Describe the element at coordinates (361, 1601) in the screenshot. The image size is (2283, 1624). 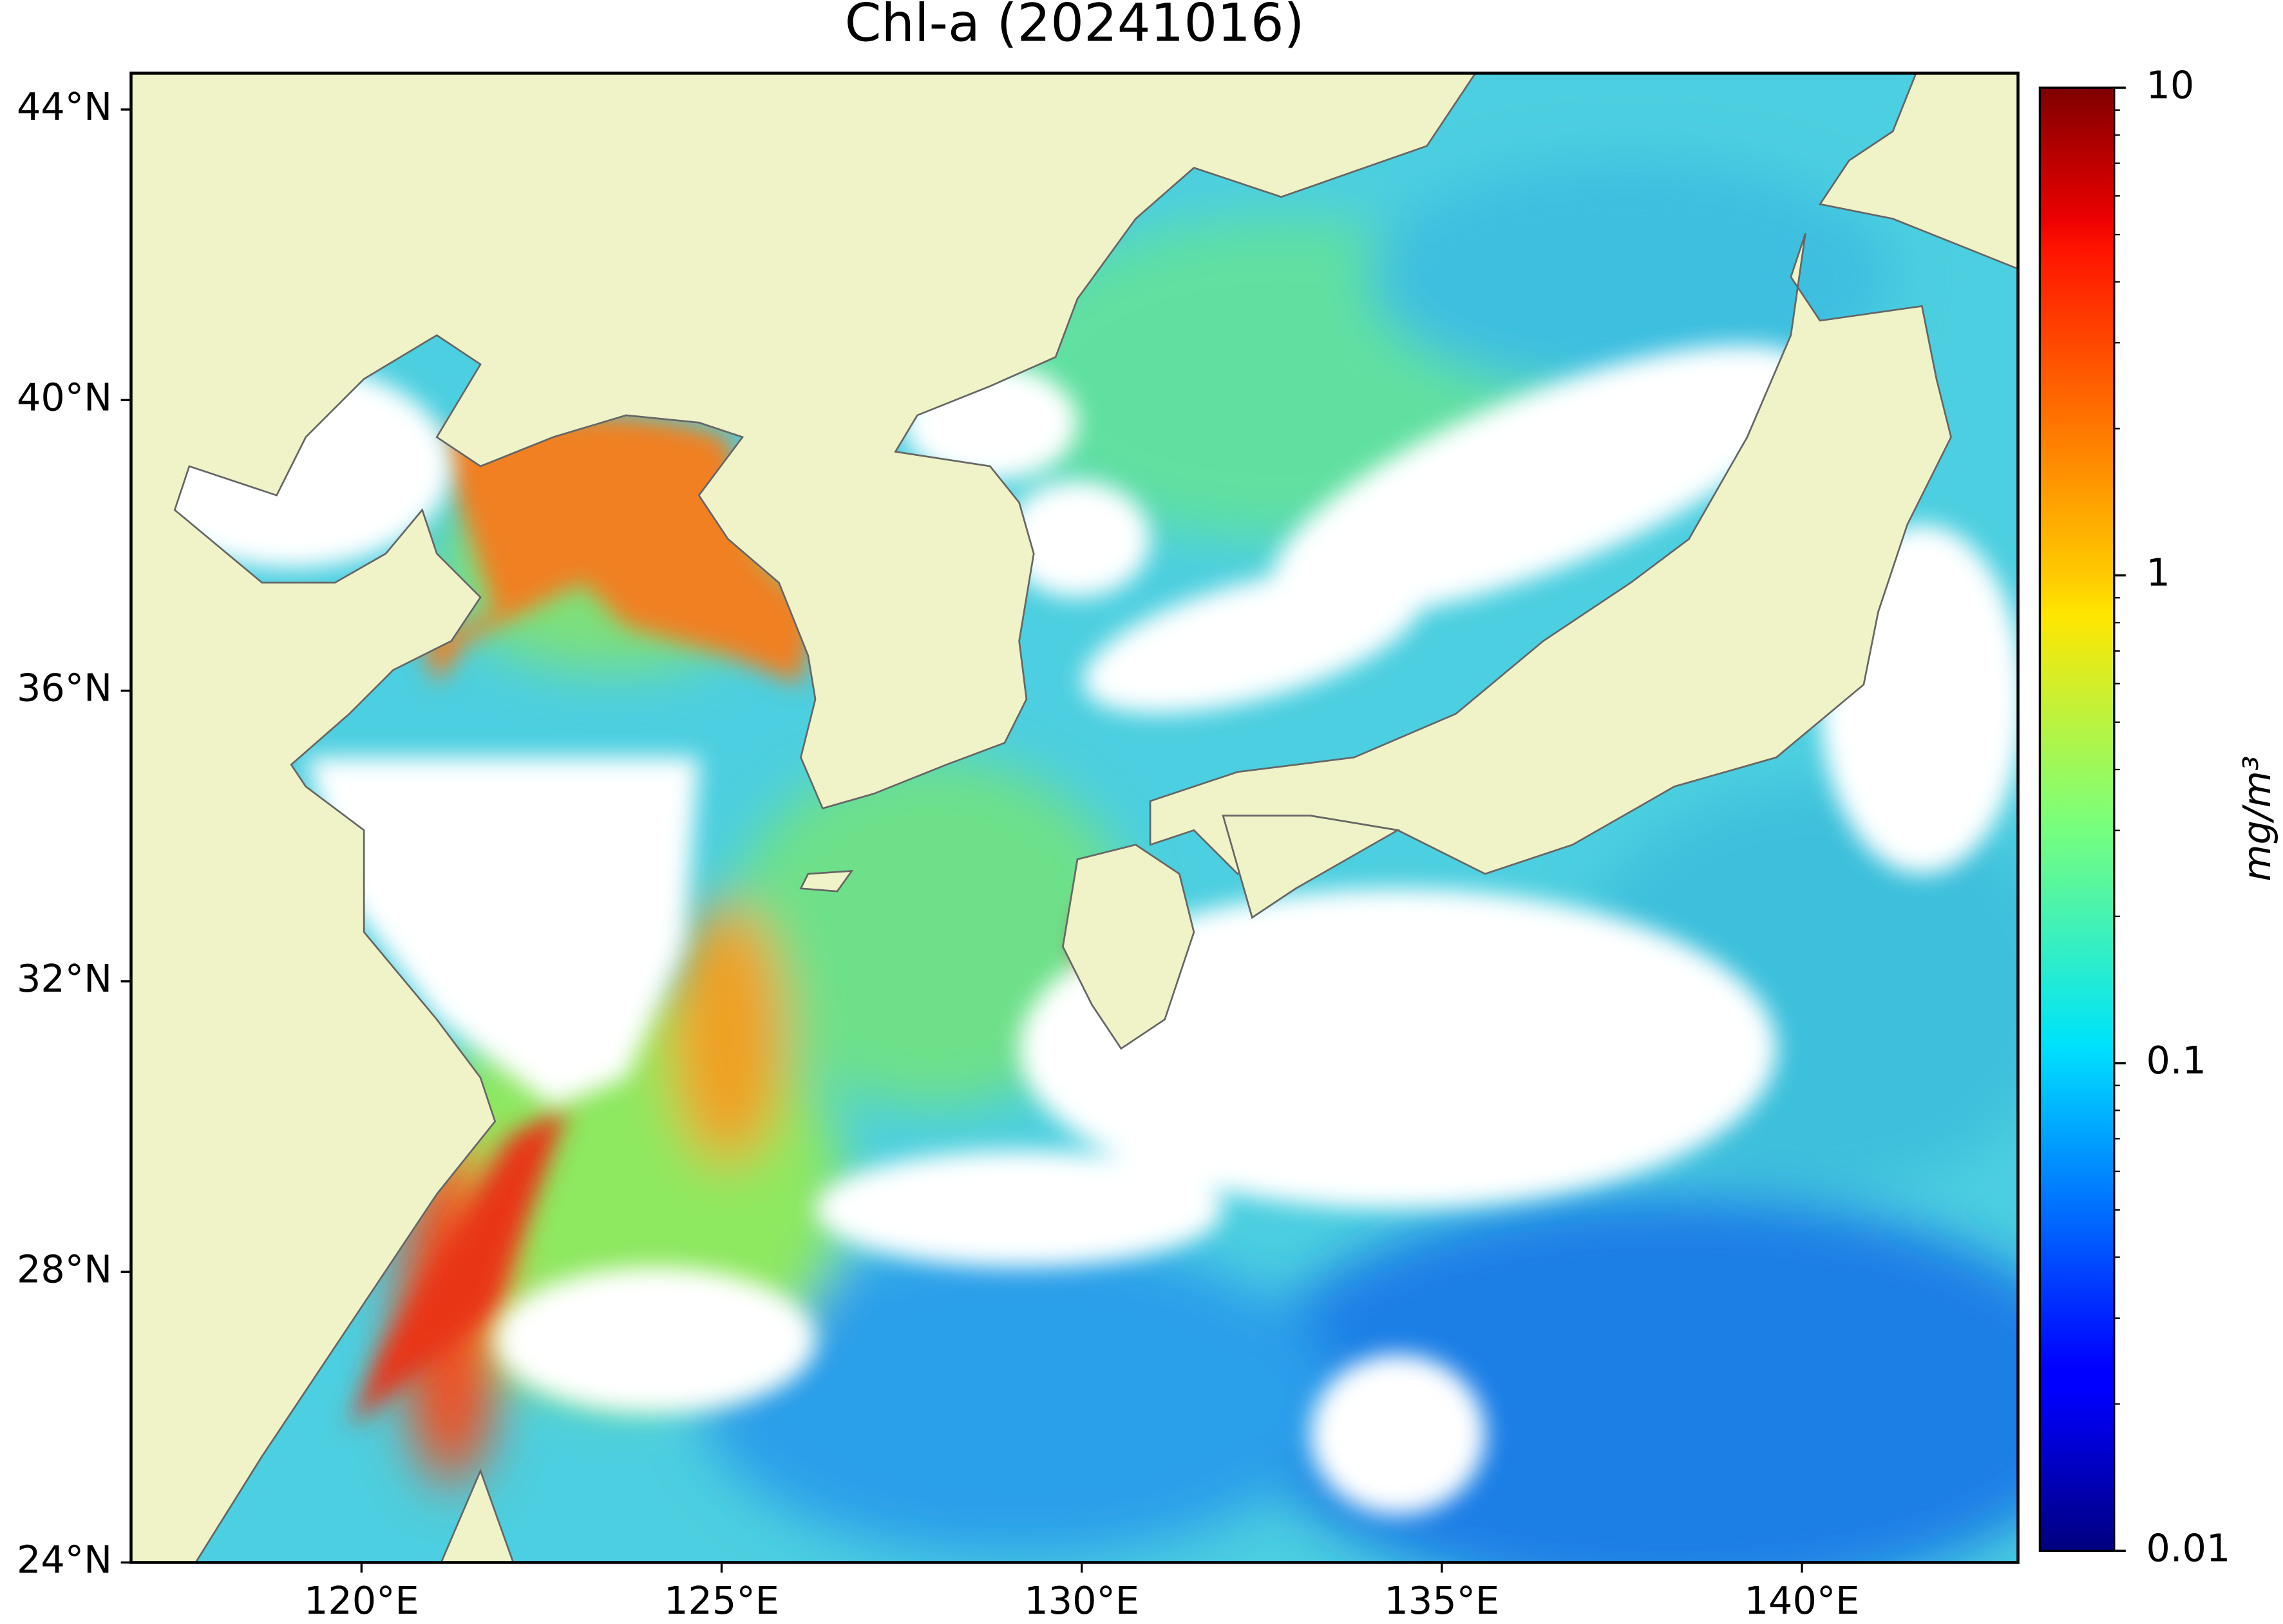
I see `lon-tick-label: 120°E` at that location.